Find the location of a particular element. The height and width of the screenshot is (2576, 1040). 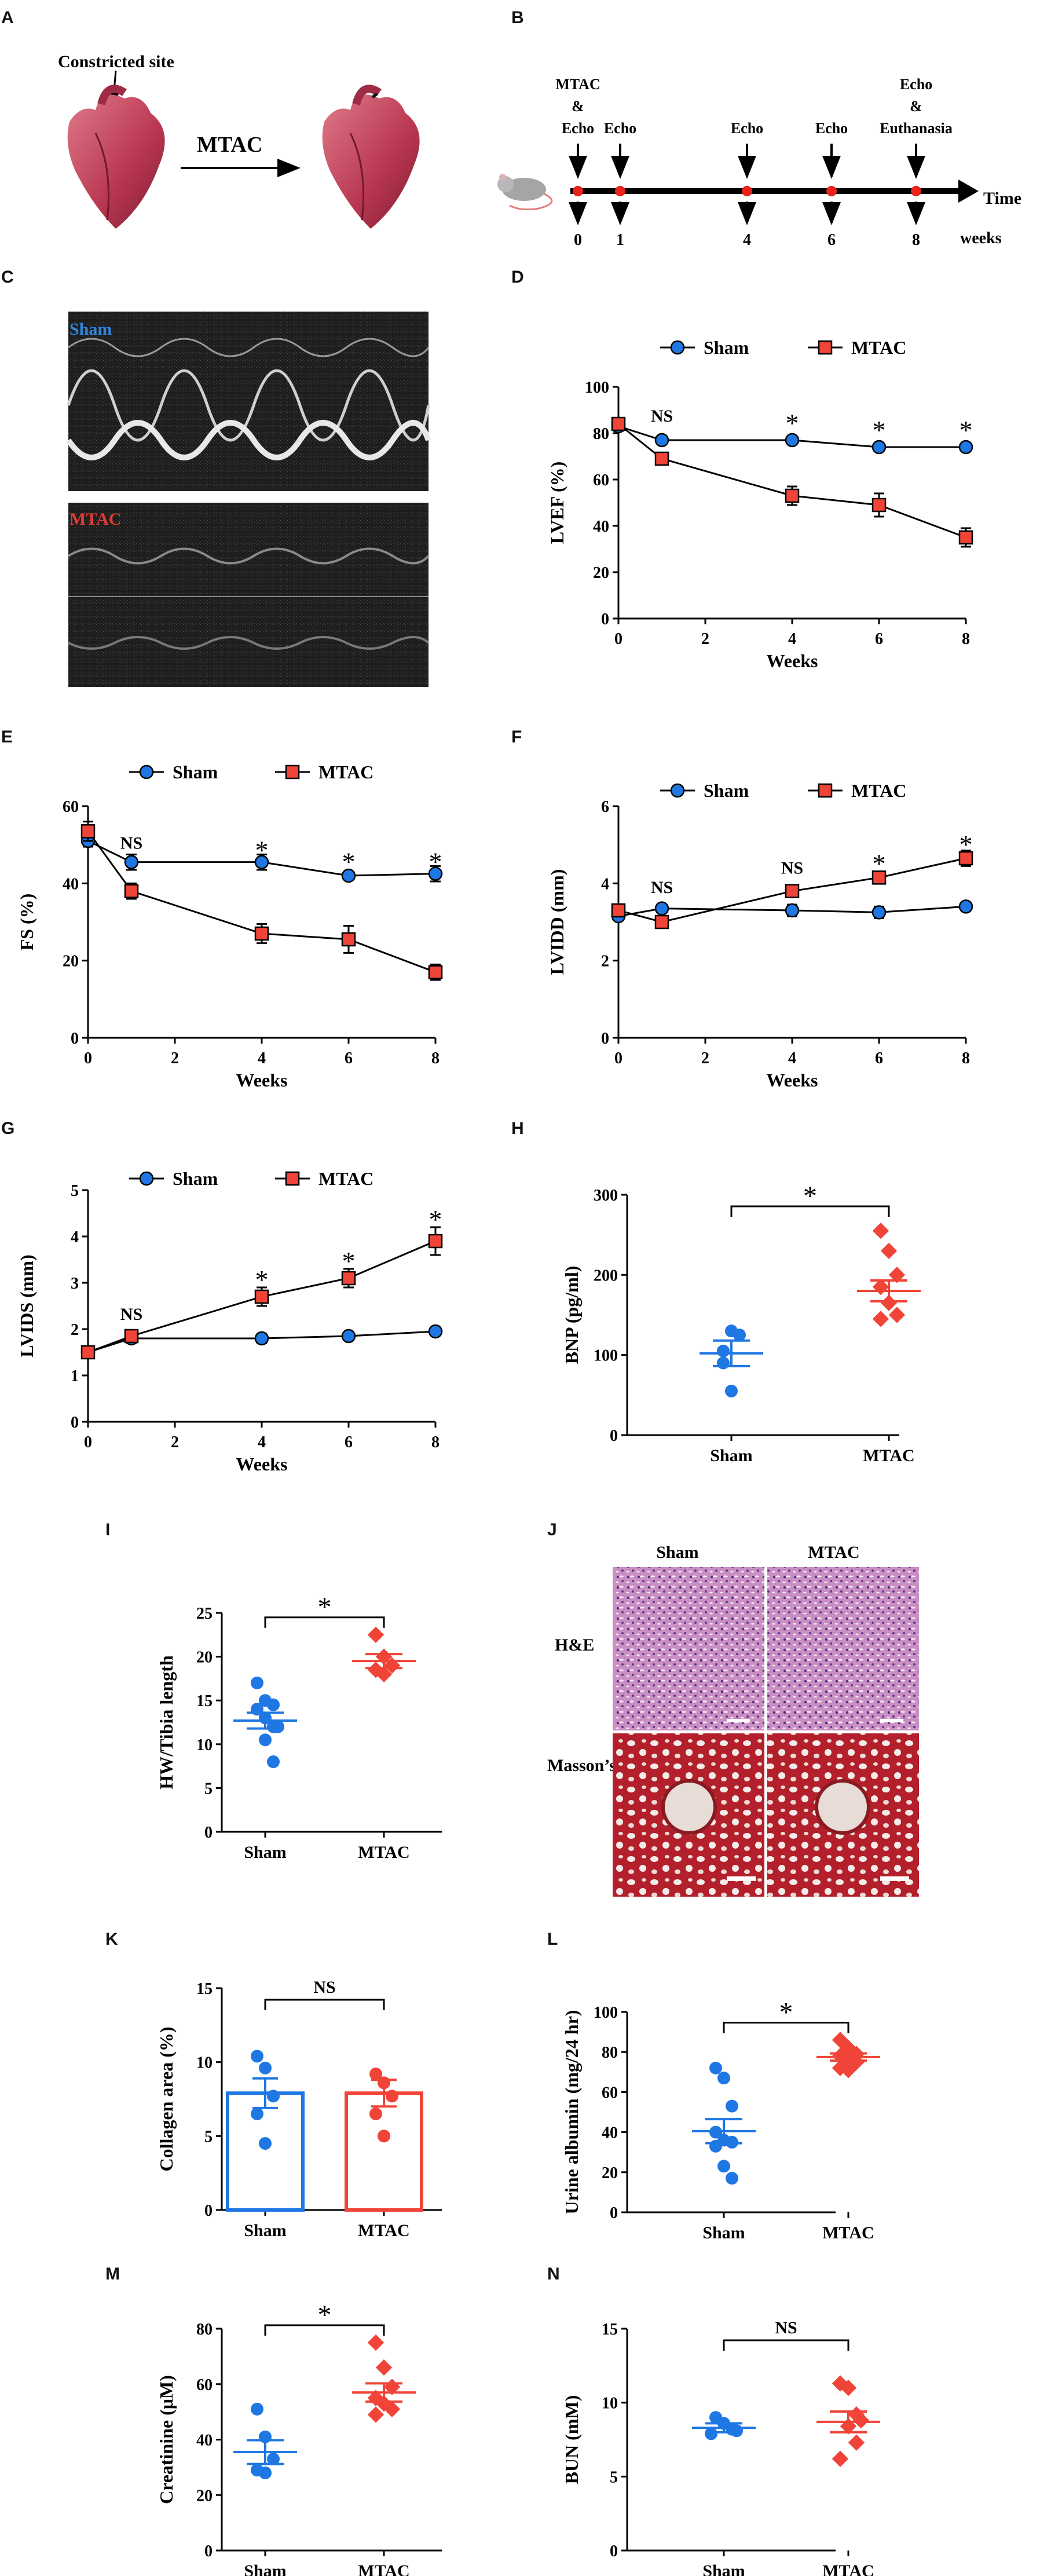

x-tick-label: 0 is located at coordinates (618, 1058).